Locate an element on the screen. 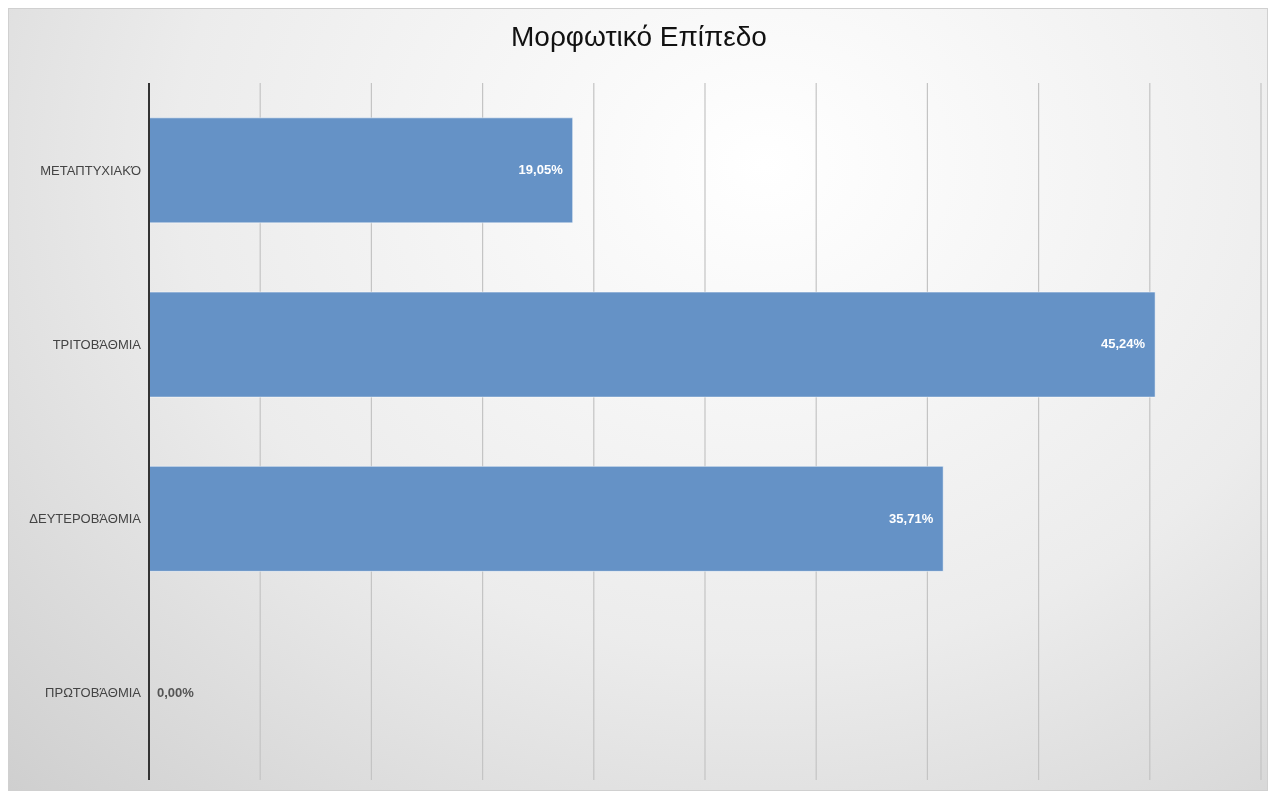 Image resolution: width=1276 pixels, height=799 pixels. data-label: 0,00% is located at coordinates (175, 692).